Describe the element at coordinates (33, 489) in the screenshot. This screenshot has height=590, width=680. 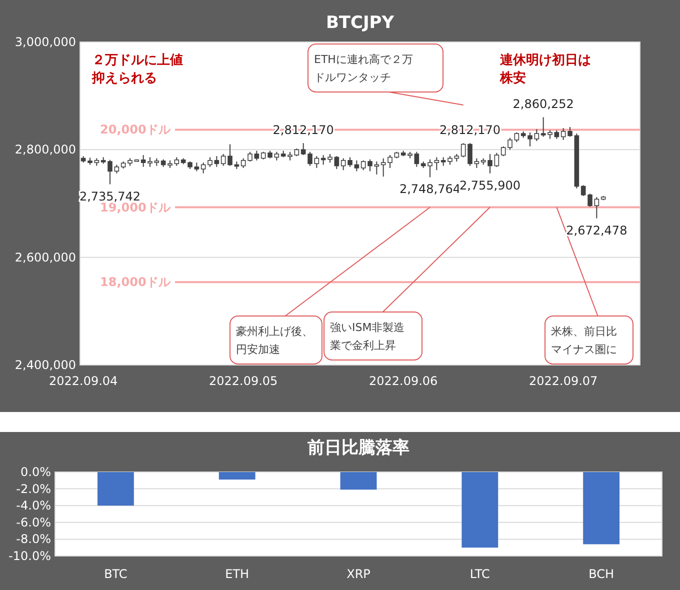
I see `y-tick-label: -2.0%` at that location.